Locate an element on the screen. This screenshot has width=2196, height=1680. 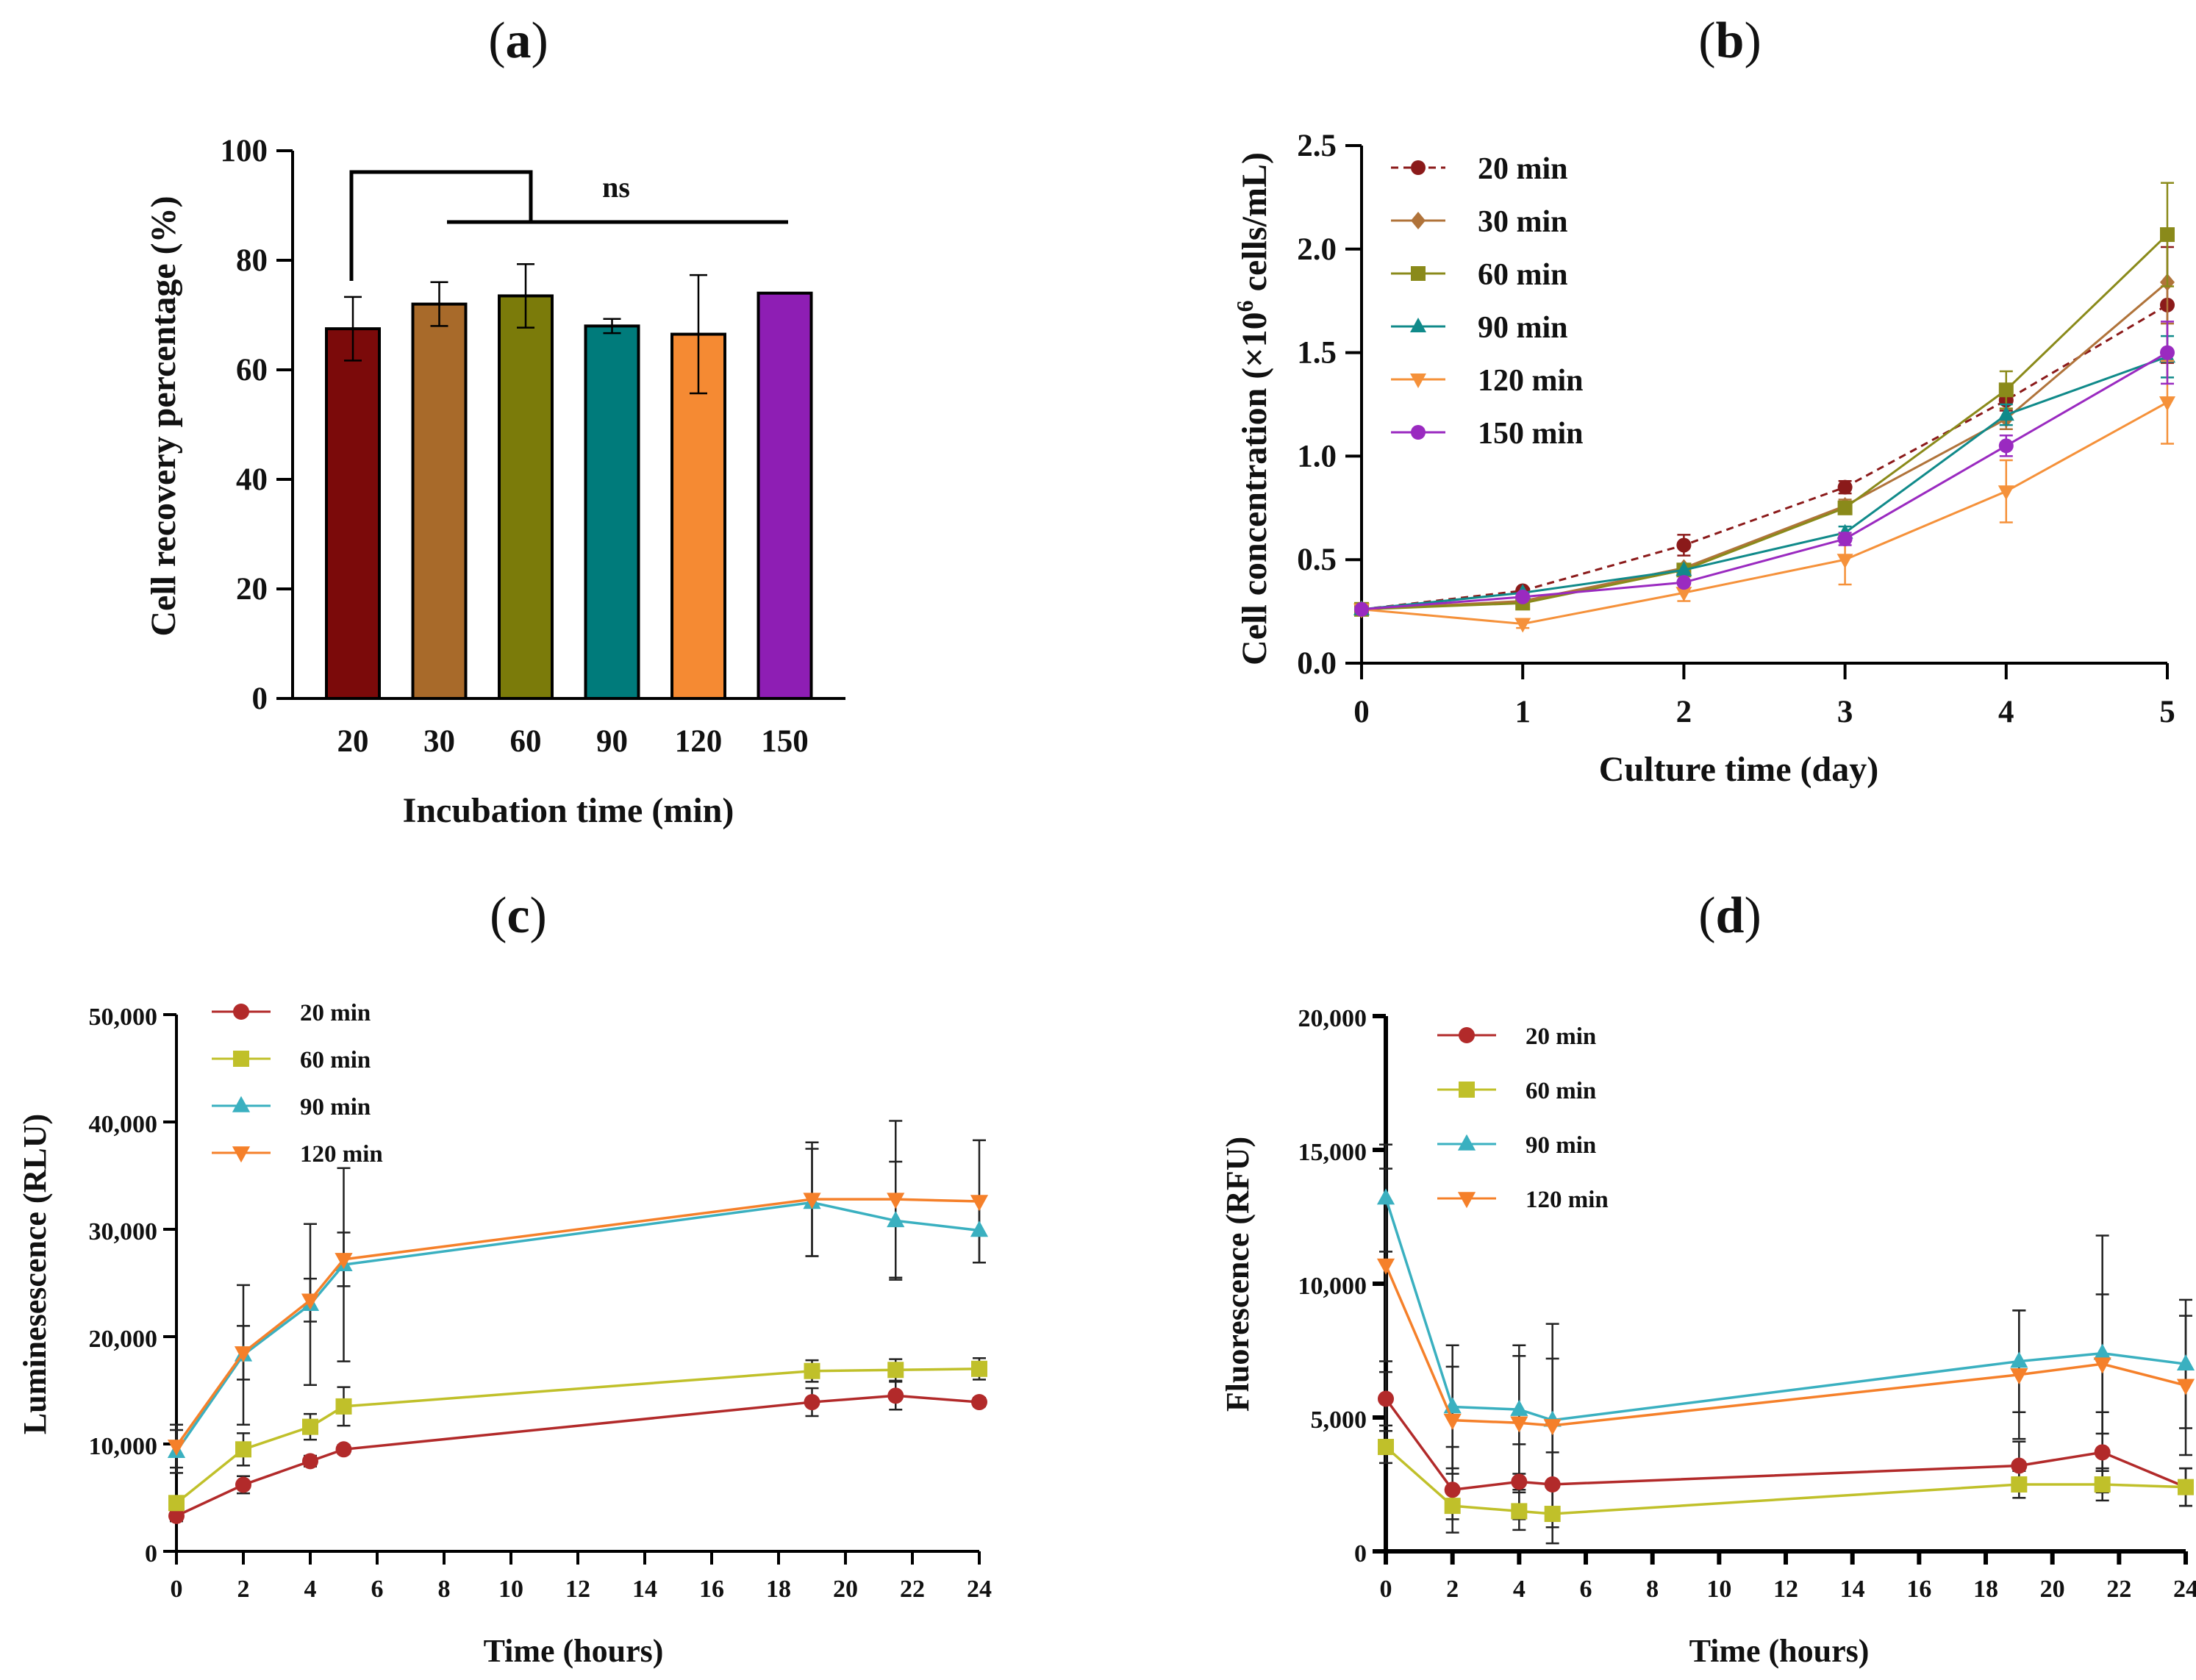
c-legend-label: 60 min is located at coordinates (335, 1060).